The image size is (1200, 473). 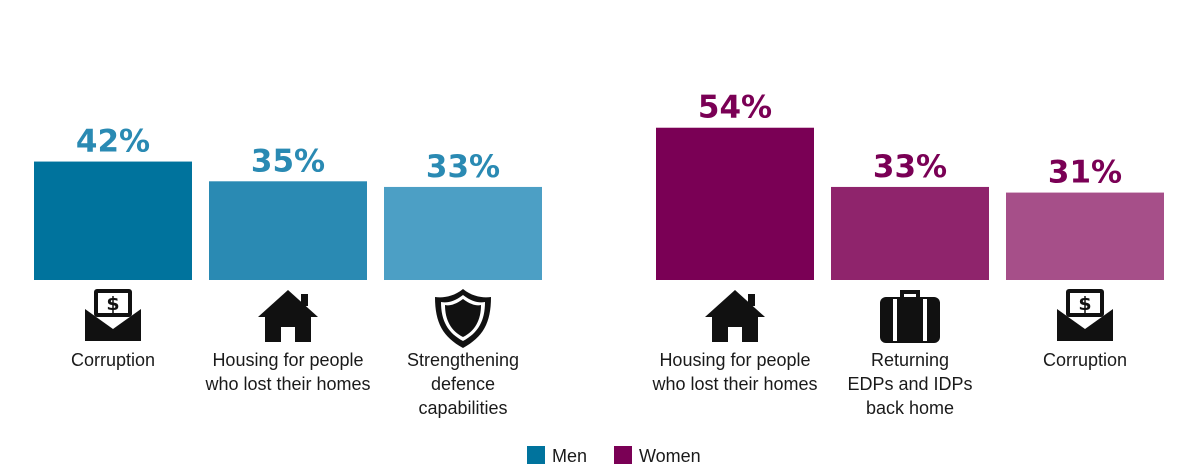 What do you see at coordinates (288, 161) in the screenshot?
I see `value-label: 35%` at bounding box center [288, 161].